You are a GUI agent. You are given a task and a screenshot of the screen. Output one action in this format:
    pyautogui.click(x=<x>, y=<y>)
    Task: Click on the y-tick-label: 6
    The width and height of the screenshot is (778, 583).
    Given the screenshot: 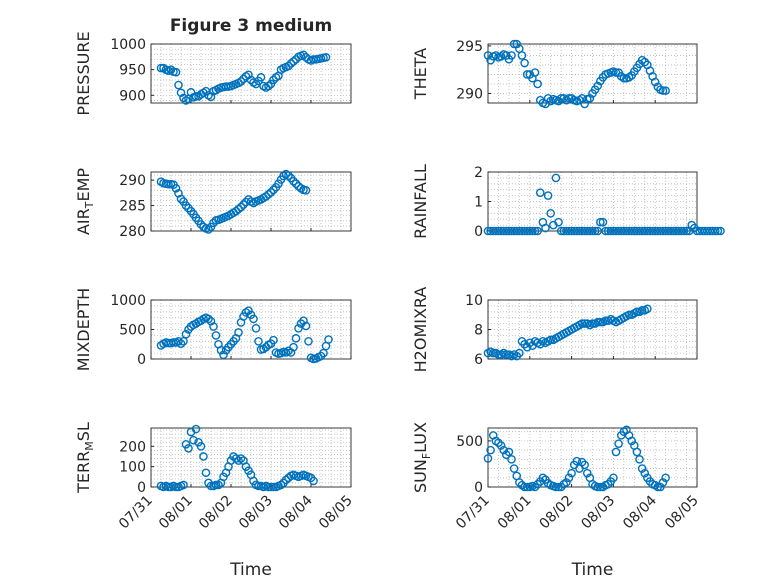 What is the action you would take?
    pyautogui.click(x=478, y=360)
    